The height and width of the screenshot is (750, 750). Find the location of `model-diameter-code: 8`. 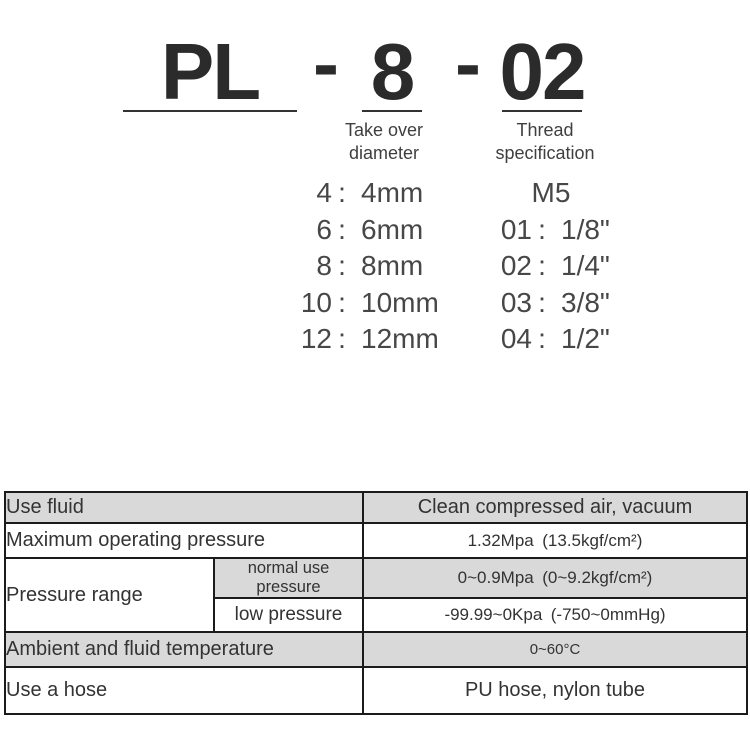

model-diameter-code: 8 is located at coordinates (392, 68).